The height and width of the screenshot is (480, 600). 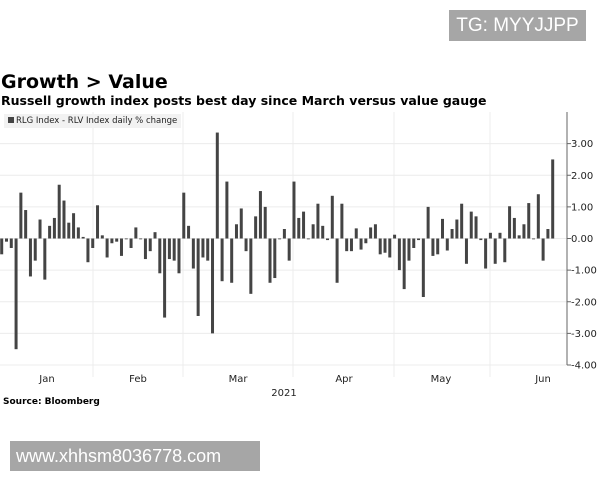 I want to click on y-tick-label: 3.00, so click(x=582, y=144).